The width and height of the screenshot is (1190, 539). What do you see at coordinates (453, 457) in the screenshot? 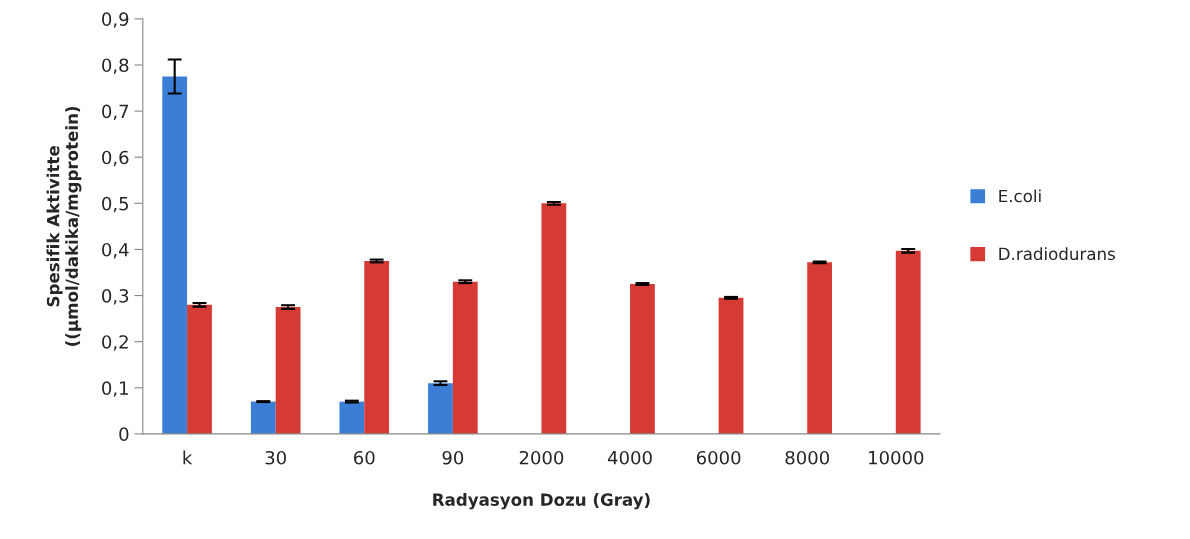
I see `x-tick-label: 90` at bounding box center [453, 457].